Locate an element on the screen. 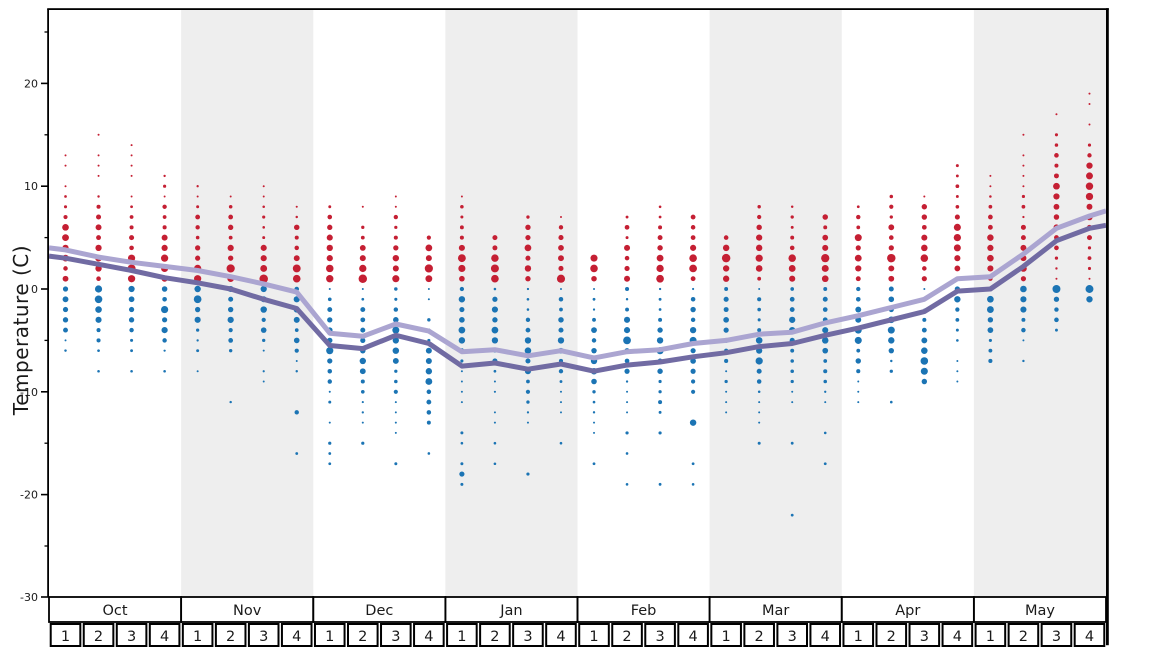 The width and height of the screenshot is (1168, 648). top-spine is located at coordinates (578, 9).